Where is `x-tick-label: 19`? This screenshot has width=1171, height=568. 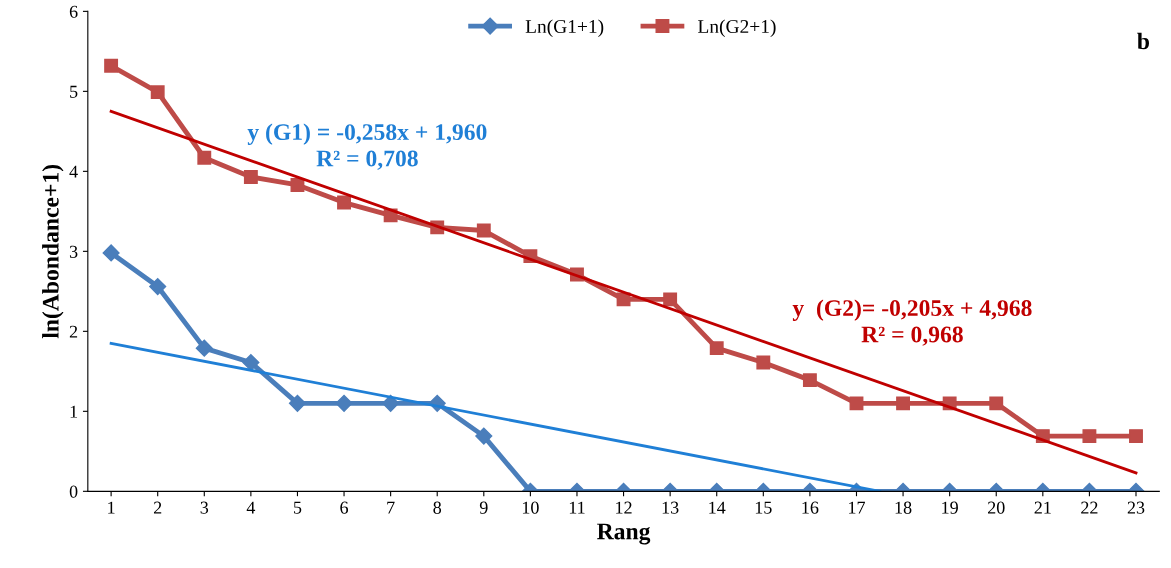 x-tick-label: 19 is located at coordinates (950, 507).